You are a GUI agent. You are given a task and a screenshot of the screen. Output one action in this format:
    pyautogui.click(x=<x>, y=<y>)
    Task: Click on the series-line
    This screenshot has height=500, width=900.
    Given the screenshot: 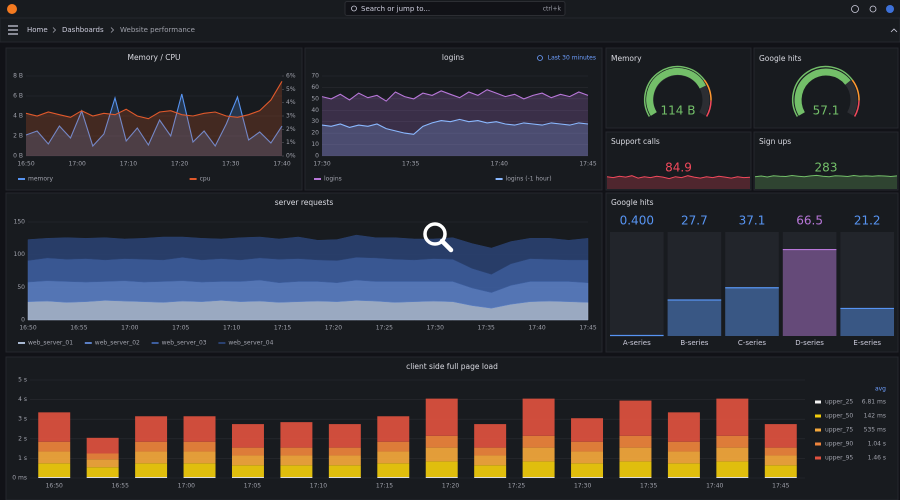 What is the action you would take?
    pyautogui.click(x=455, y=95)
    